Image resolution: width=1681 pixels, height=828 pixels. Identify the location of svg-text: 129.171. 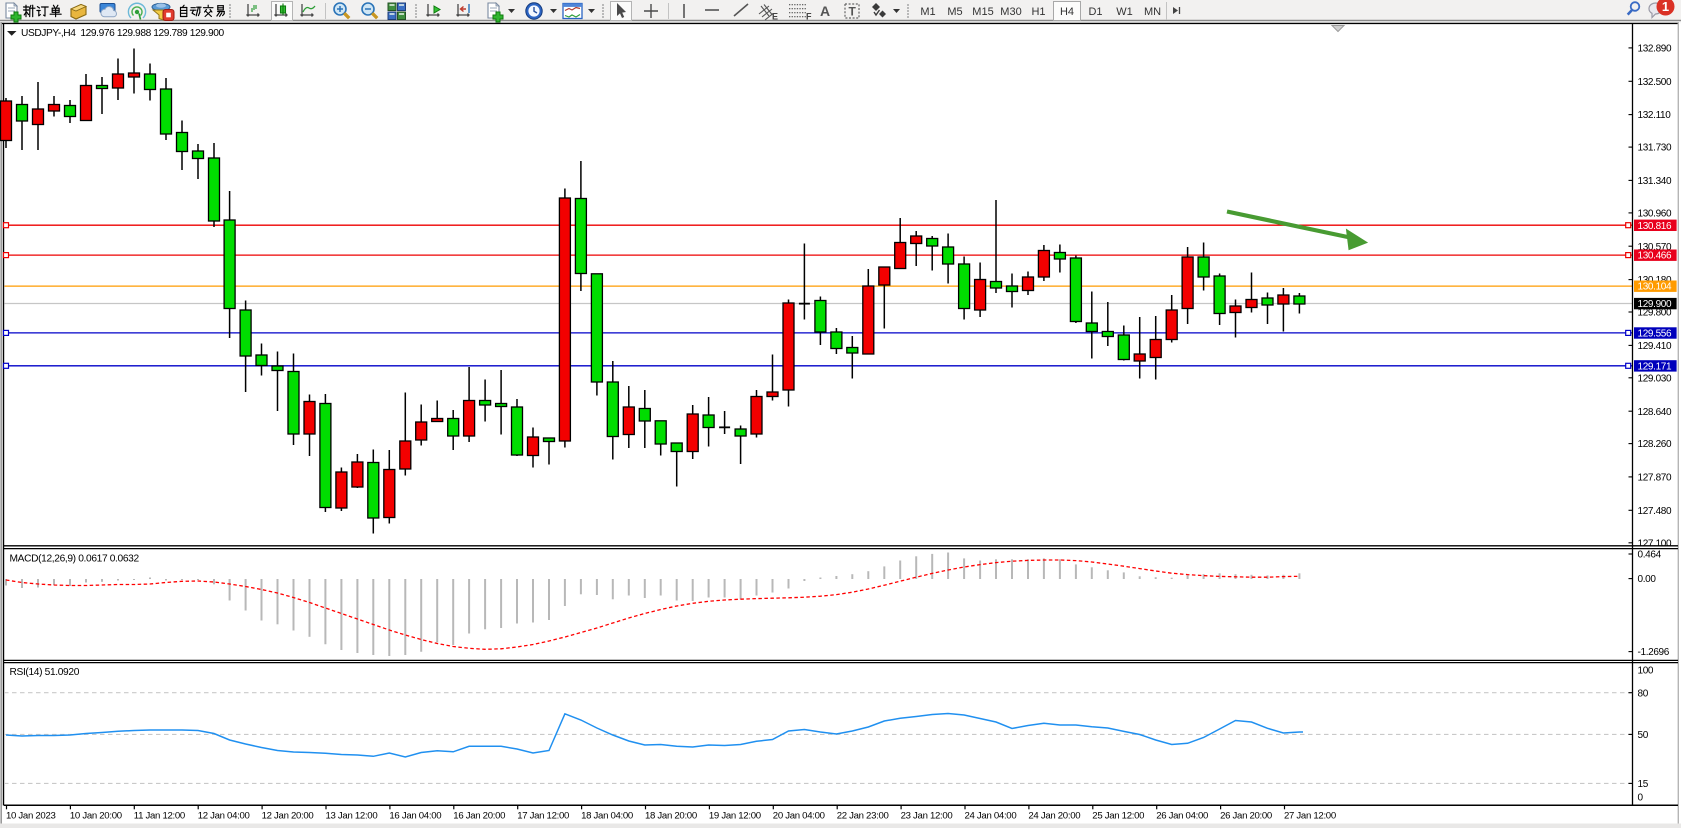
(1655, 366).